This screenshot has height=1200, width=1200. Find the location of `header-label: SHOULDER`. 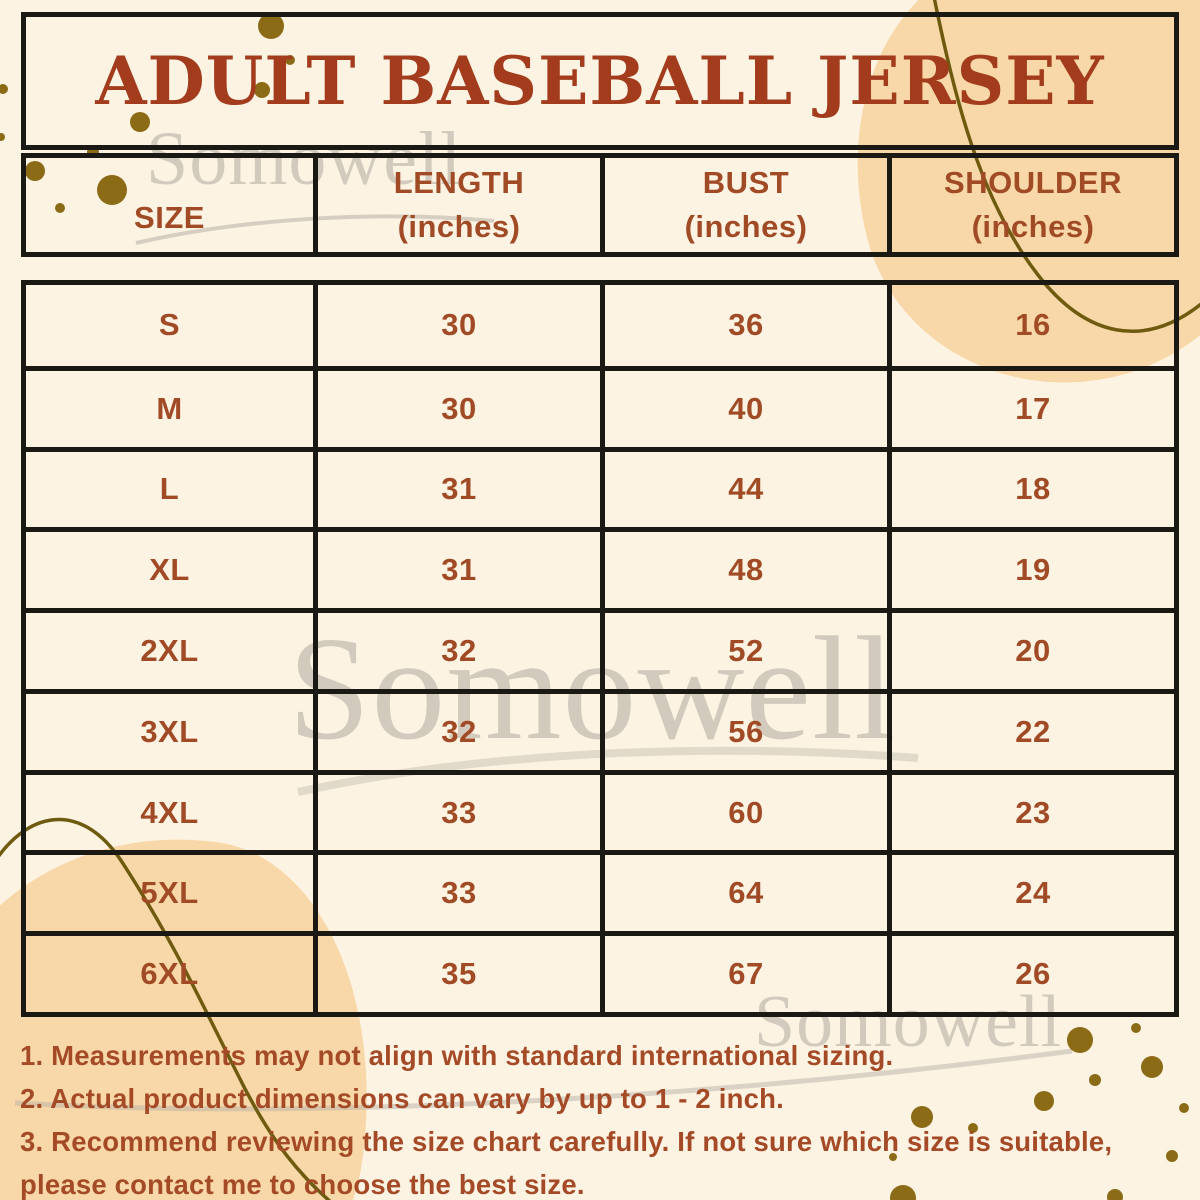

header-label: SHOULDER is located at coordinates (1033, 182).